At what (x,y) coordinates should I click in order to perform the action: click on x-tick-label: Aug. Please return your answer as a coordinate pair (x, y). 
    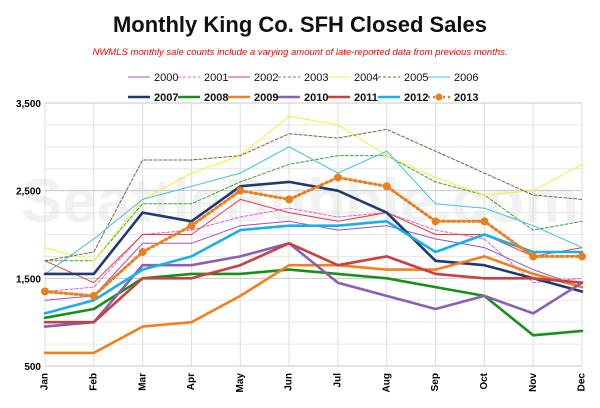
    Looking at the image, I should click on (386, 382).